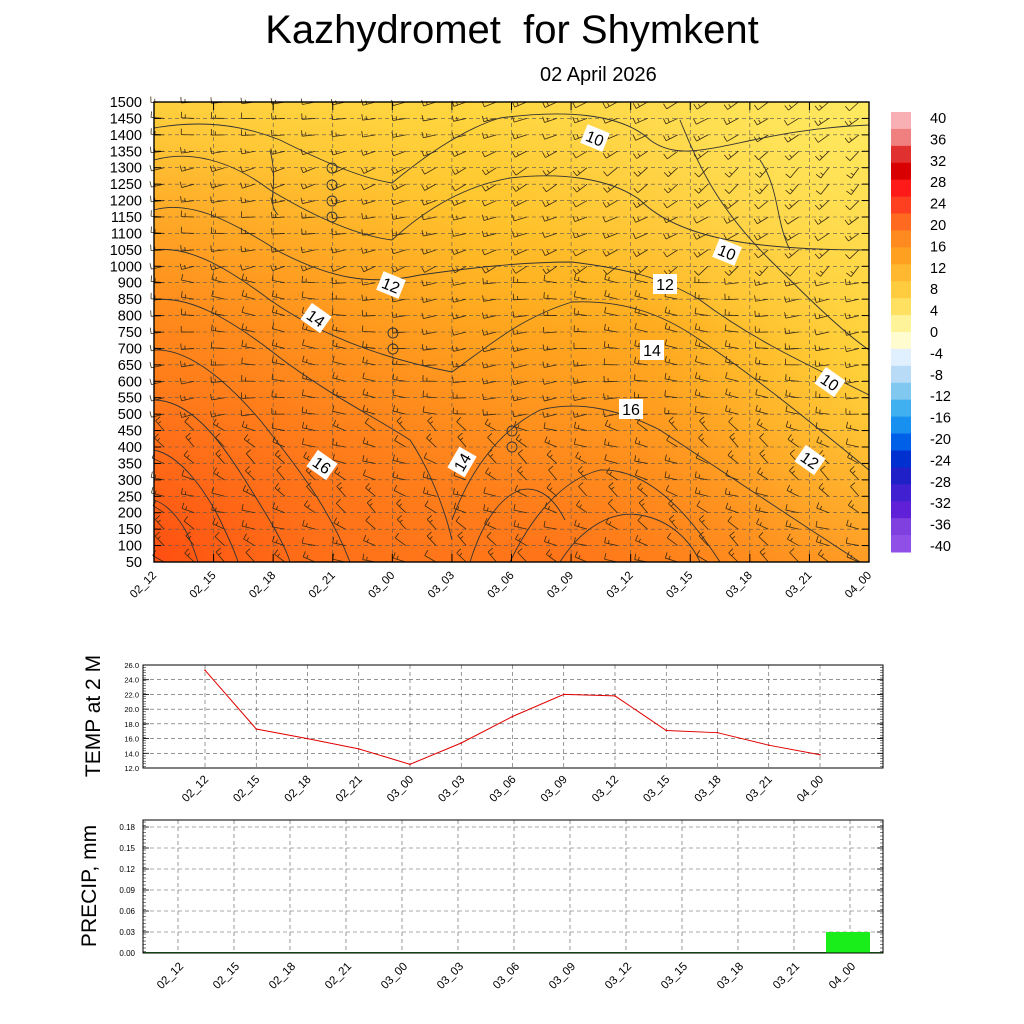 The height and width of the screenshot is (1024, 1024). Describe the element at coordinates (938, 140) in the screenshot. I see `colorbar-label: 36` at that location.